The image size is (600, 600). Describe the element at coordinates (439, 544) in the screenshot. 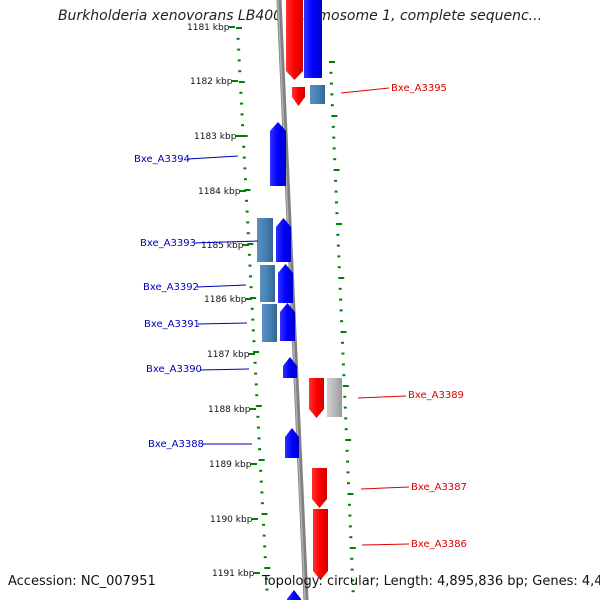

I see `gene-label: Bxe_A3386` at that location.